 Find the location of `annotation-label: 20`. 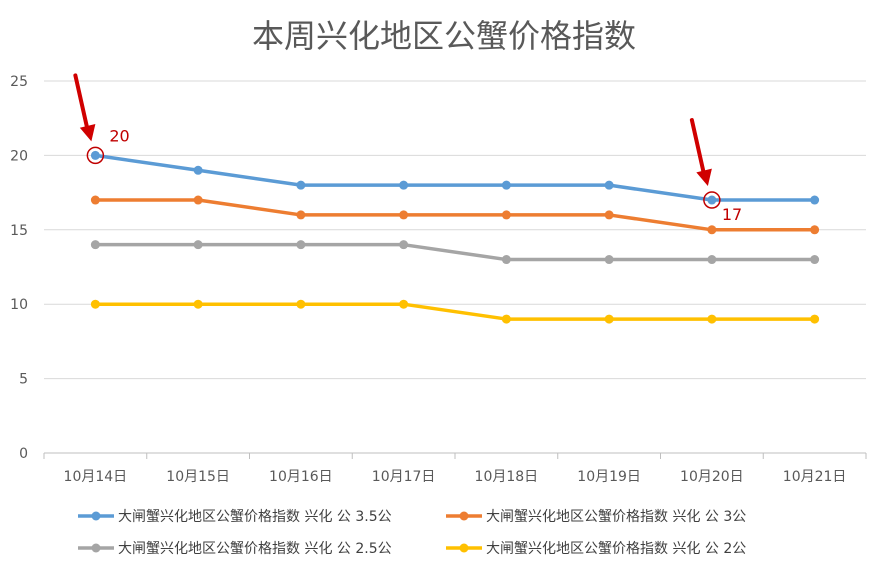

annotation-label: 20 is located at coordinates (119, 135).